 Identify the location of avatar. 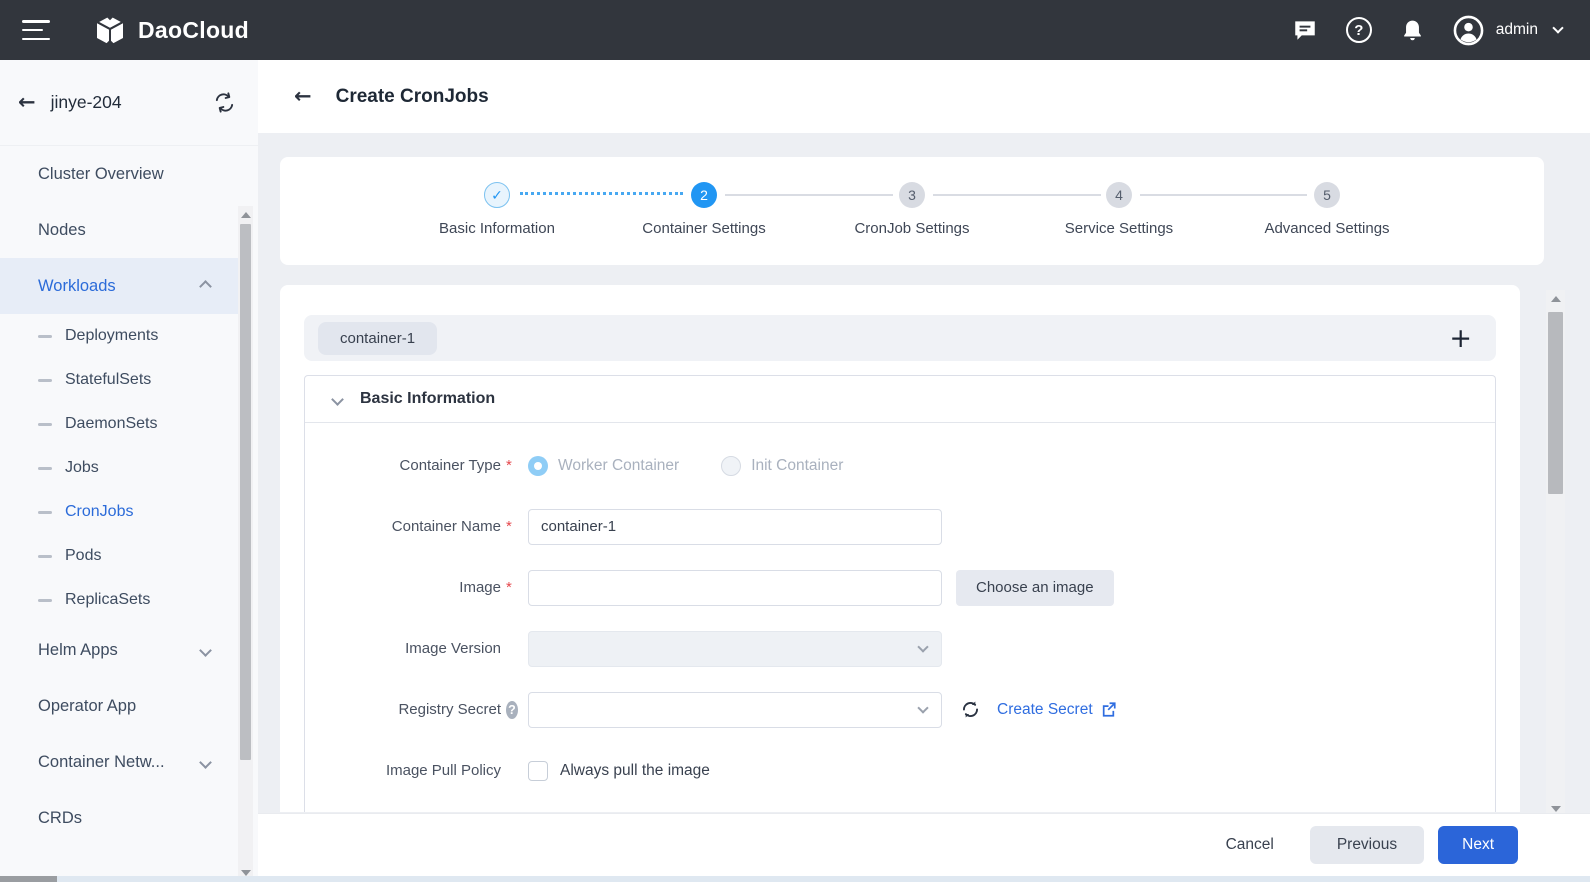
(1468, 30).